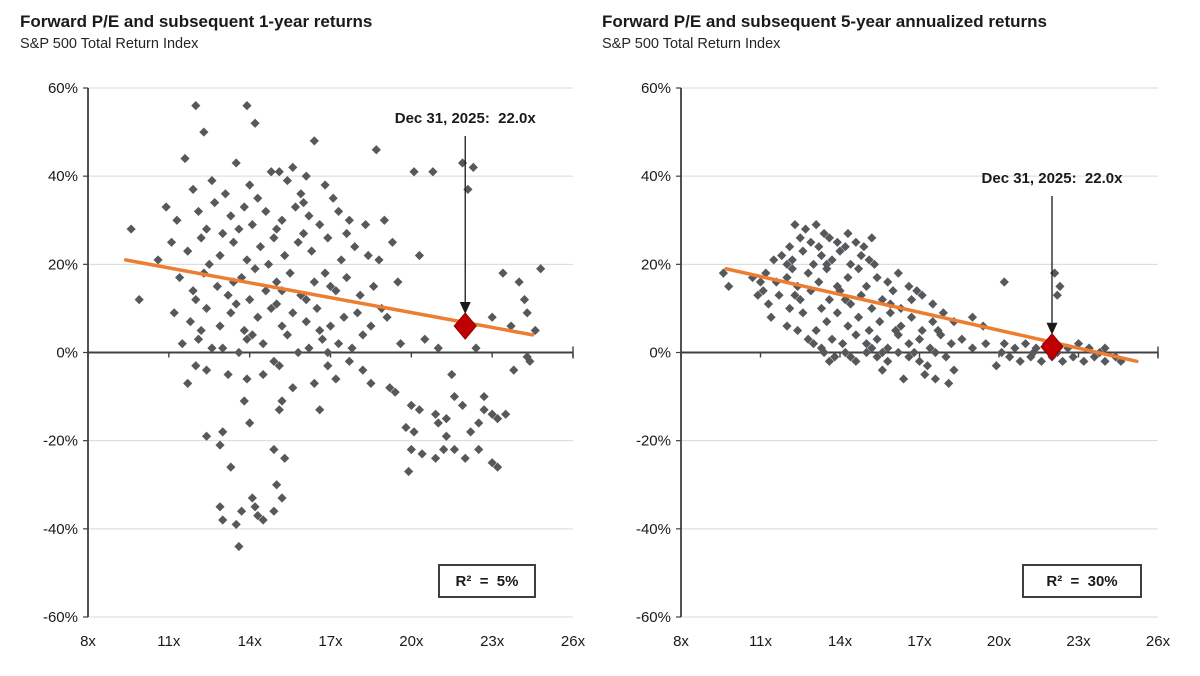 This screenshot has width=1200, height=676. Describe the element at coordinates (761, 641) in the screenshot. I see `x-tick-label: 11x` at that location.